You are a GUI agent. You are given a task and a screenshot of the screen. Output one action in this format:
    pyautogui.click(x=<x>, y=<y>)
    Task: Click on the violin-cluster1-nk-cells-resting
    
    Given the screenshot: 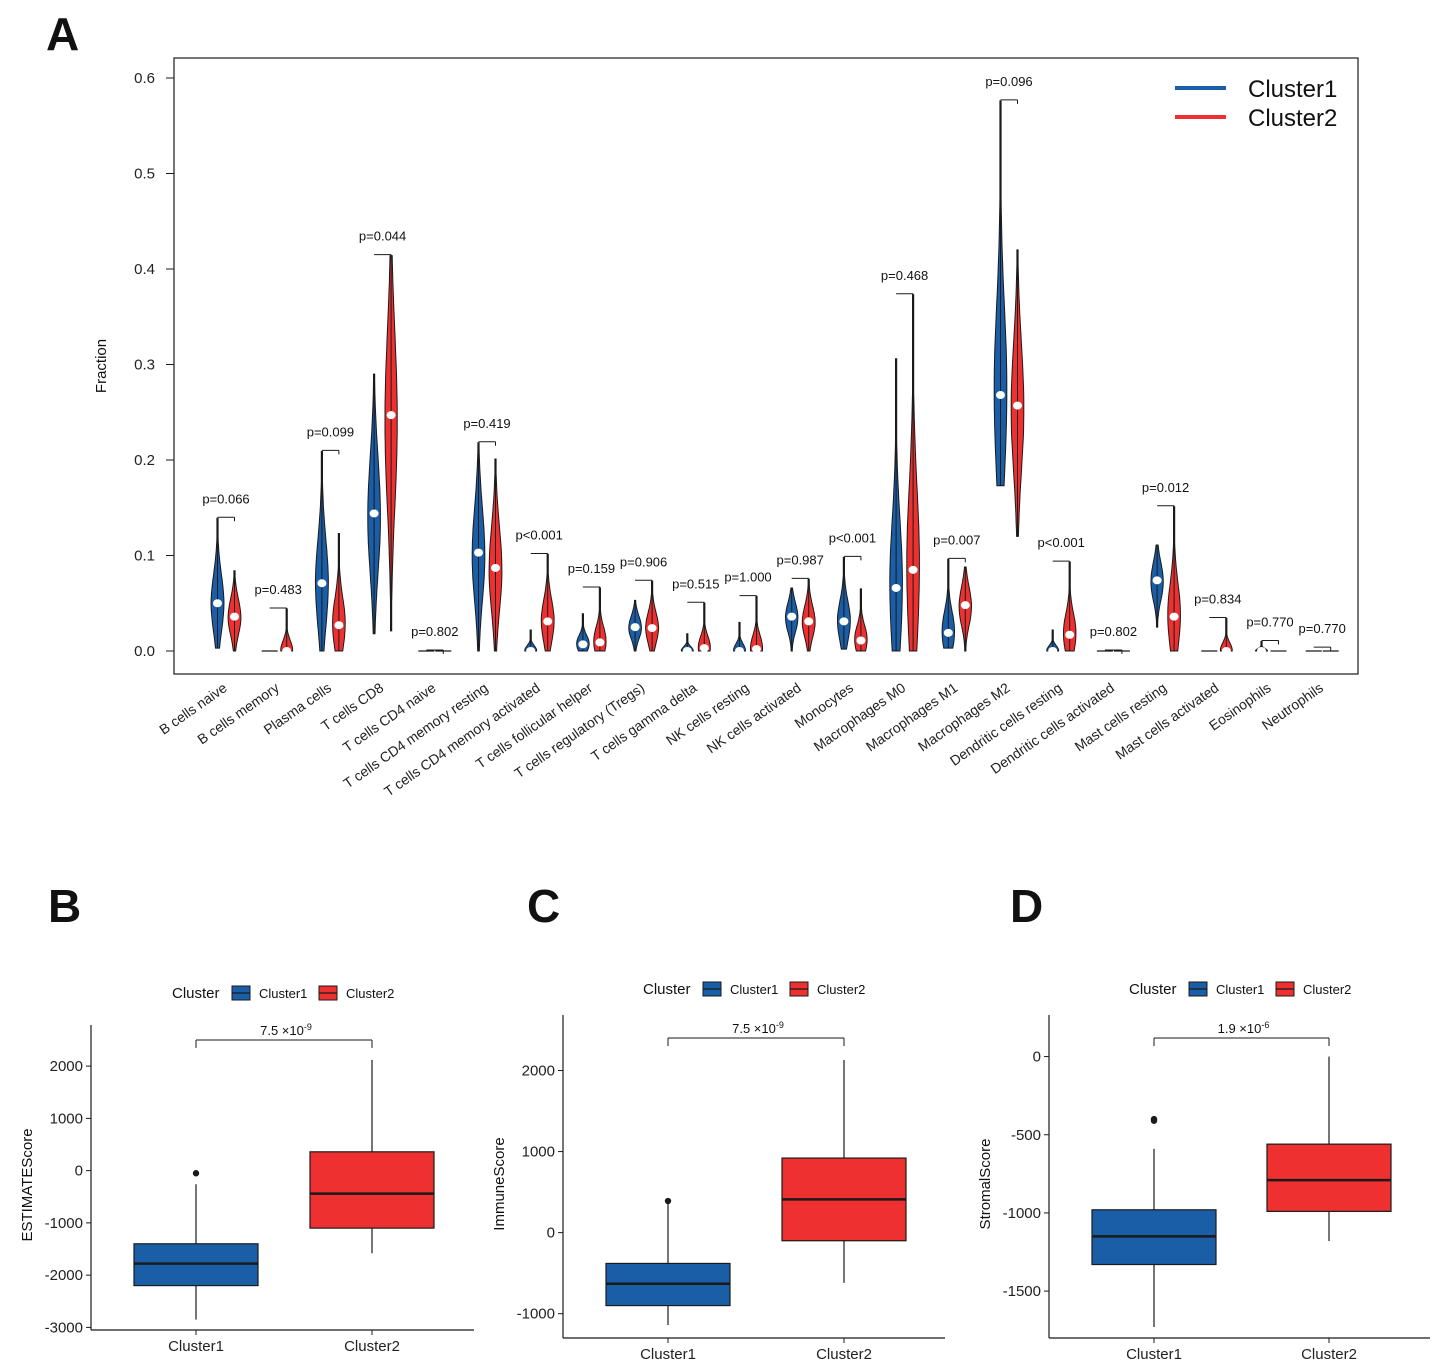 What is the action you would take?
    pyautogui.click(x=739, y=638)
    